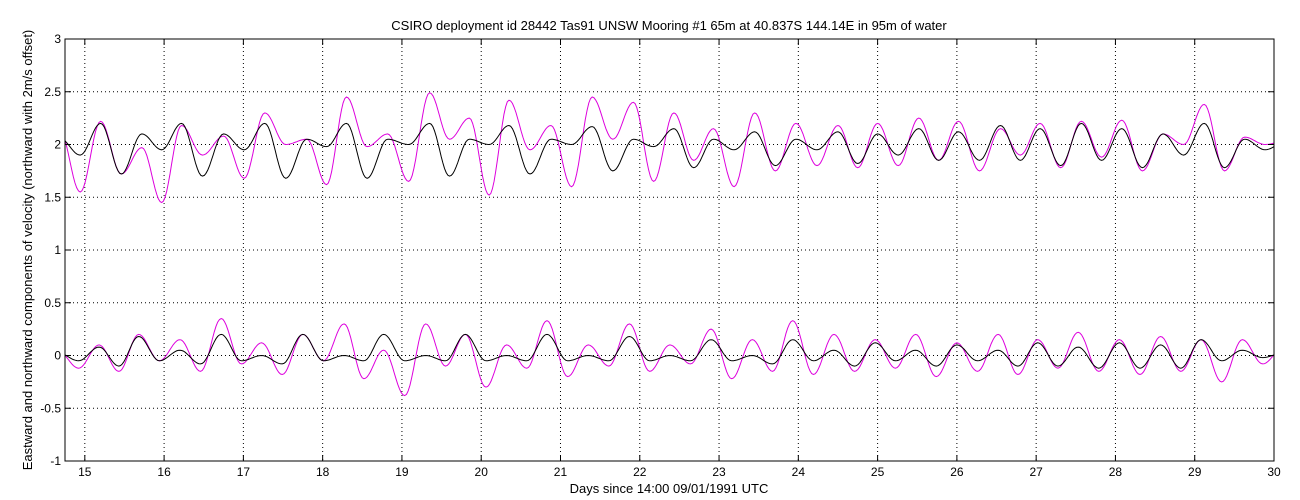  What do you see at coordinates (52, 197) in the screenshot?
I see `y-tick-label: 1.5` at bounding box center [52, 197].